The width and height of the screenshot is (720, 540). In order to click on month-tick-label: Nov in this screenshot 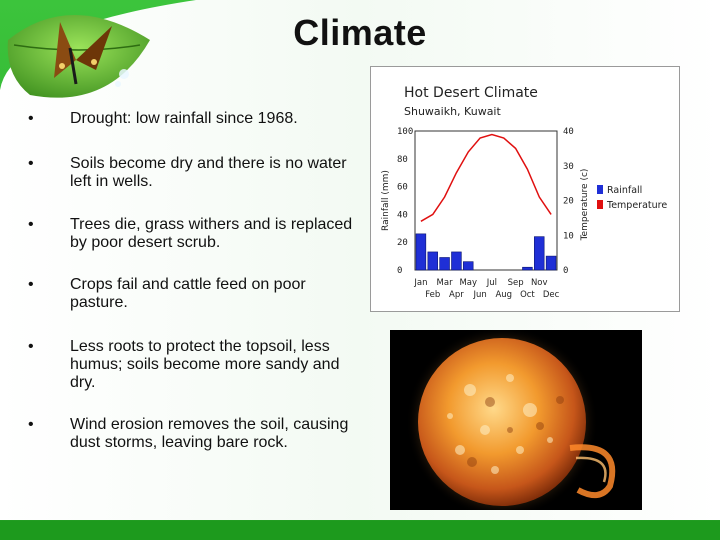, I will do `click(539, 283)`.